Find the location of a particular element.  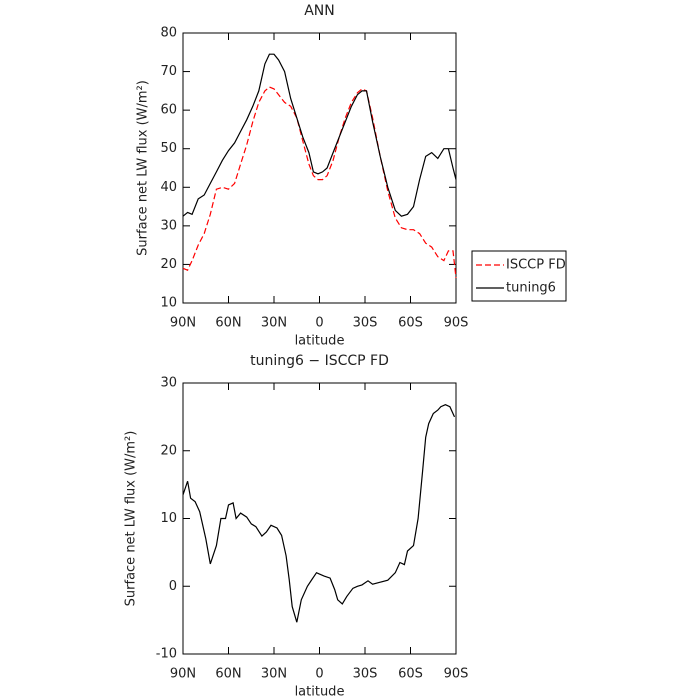

y-tick-label: 0 is located at coordinates (173, 586).